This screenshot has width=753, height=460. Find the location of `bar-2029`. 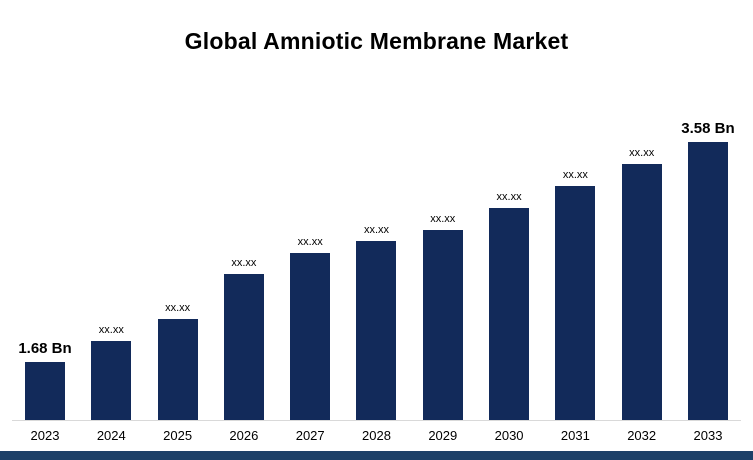

bar-2029 is located at coordinates (442, 325).